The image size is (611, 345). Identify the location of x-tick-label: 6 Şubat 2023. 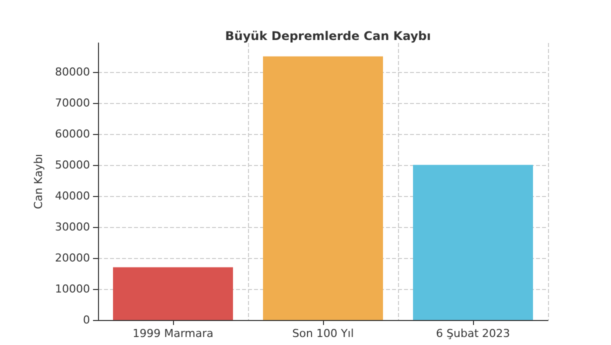
(473, 333).